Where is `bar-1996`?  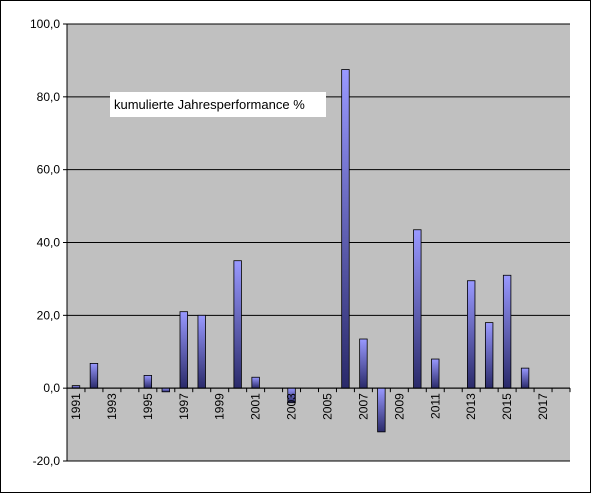
bar-1996 is located at coordinates (165, 390).